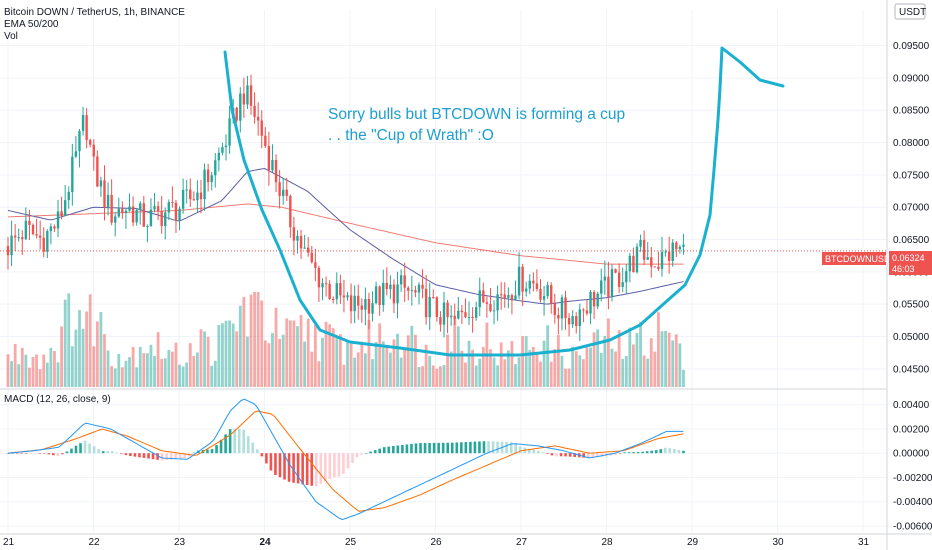  What do you see at coordinates (911, 175) in the screenshot?
I see `y-tick-label: 0.07500` at bounding box center [911, 175].